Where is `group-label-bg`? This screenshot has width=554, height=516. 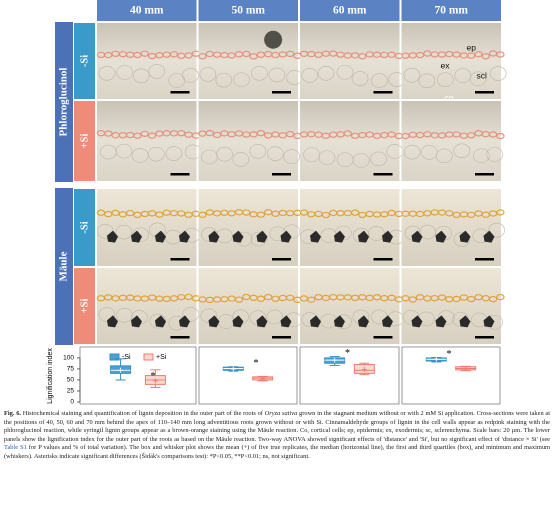
group-label-bg is located at coordinates (64, 102).